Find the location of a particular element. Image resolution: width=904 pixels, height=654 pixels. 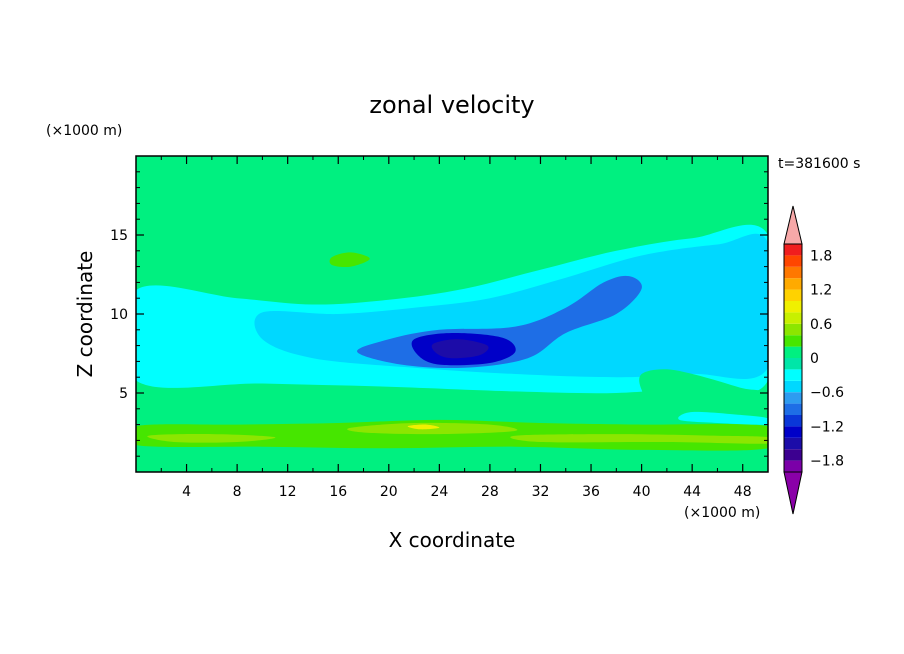

colorbar: 1.8 1.2 0.6 0 −0.6 −1.2 −1.8 is located at coordinates (813, 360).